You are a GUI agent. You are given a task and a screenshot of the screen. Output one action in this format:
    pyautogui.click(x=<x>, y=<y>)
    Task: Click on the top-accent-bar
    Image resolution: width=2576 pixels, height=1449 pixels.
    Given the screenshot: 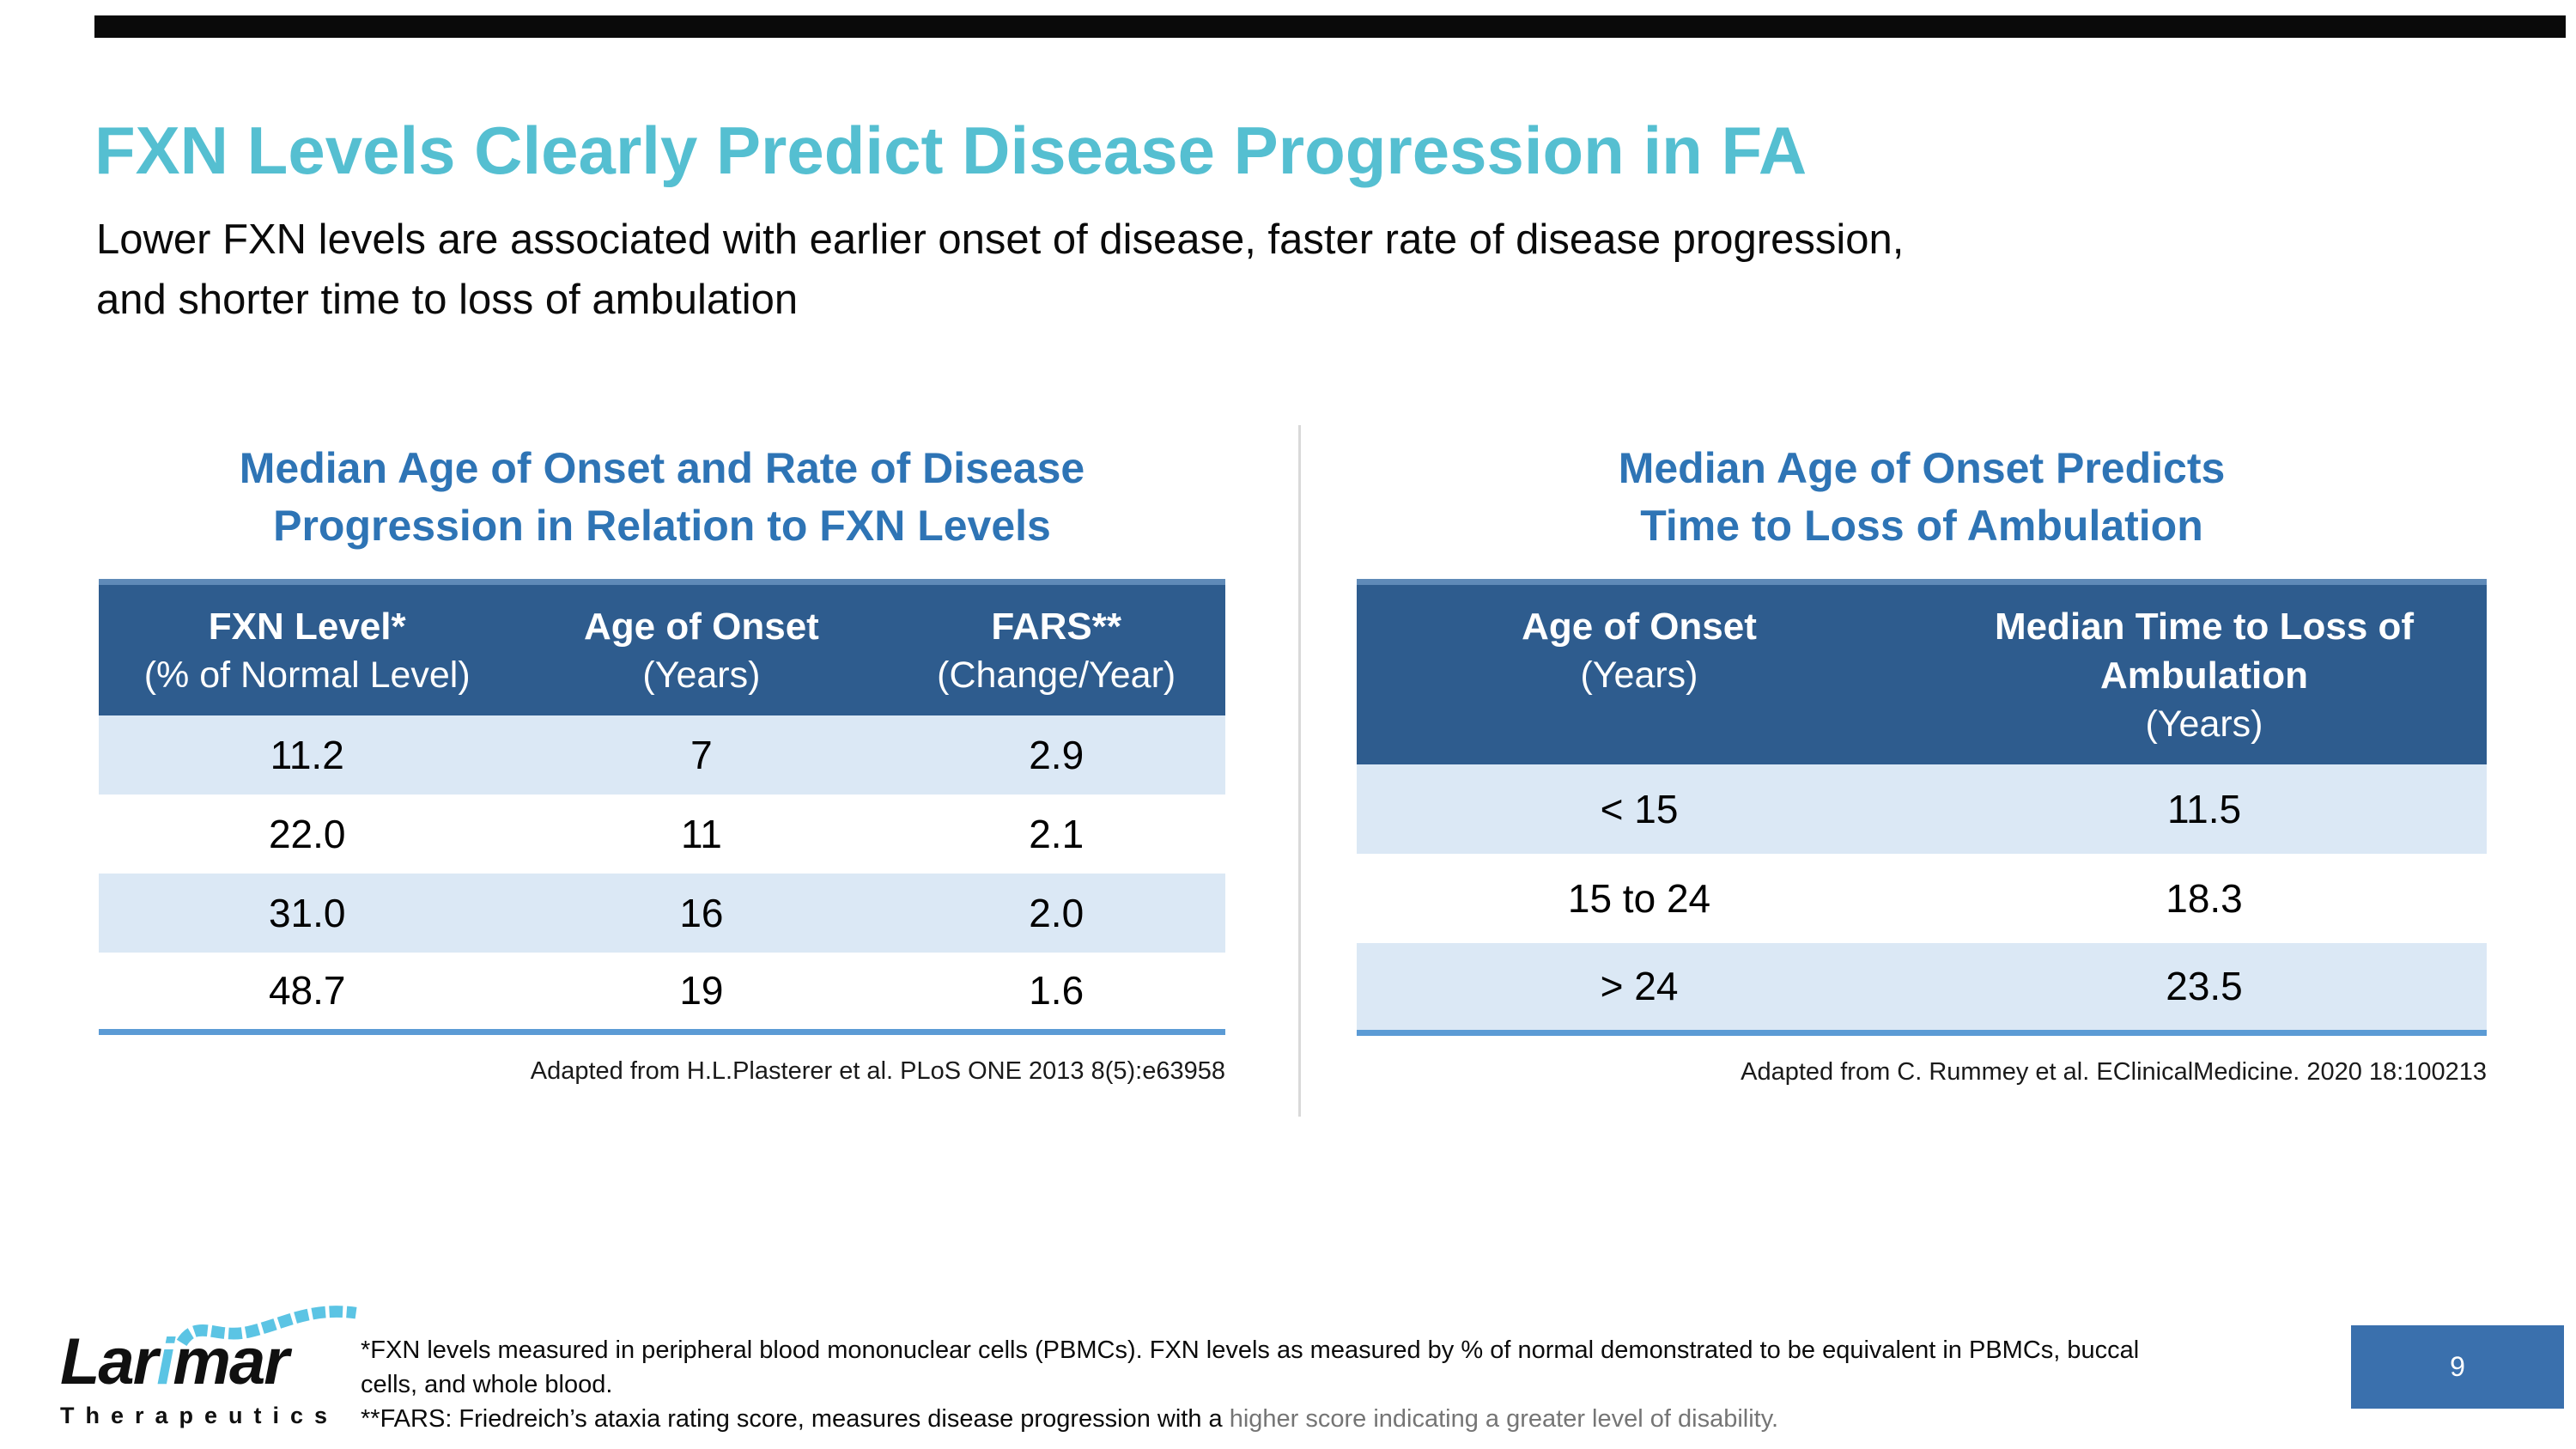 What is the action you would take?
    pyautogui.click(x=1330, y=26)
    